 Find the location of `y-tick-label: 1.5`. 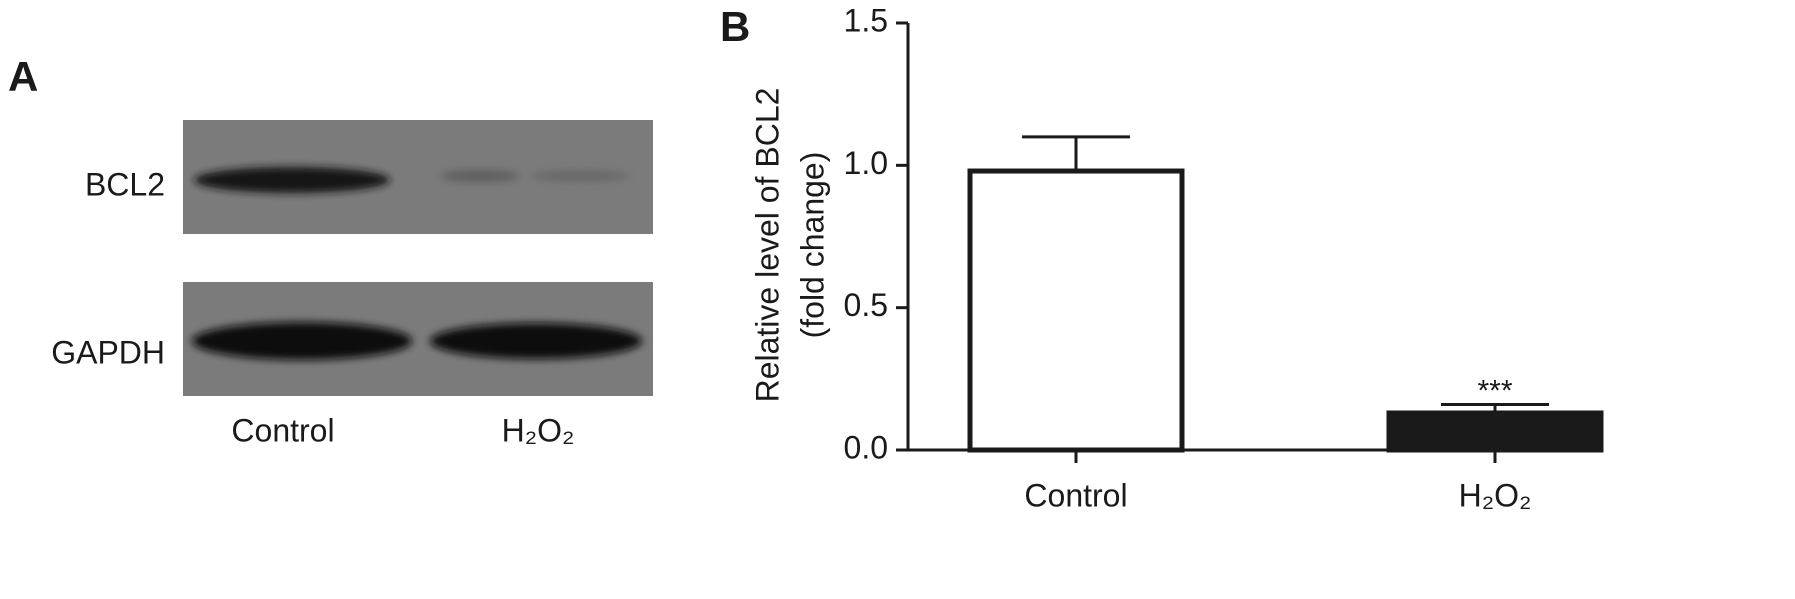

y-tick-label: 1.5 is located at coordinates (866, 20).